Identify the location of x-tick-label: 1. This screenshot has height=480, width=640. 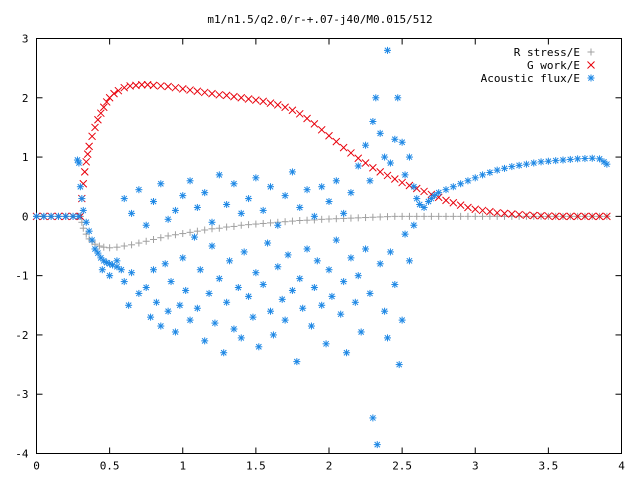
(182, 466).